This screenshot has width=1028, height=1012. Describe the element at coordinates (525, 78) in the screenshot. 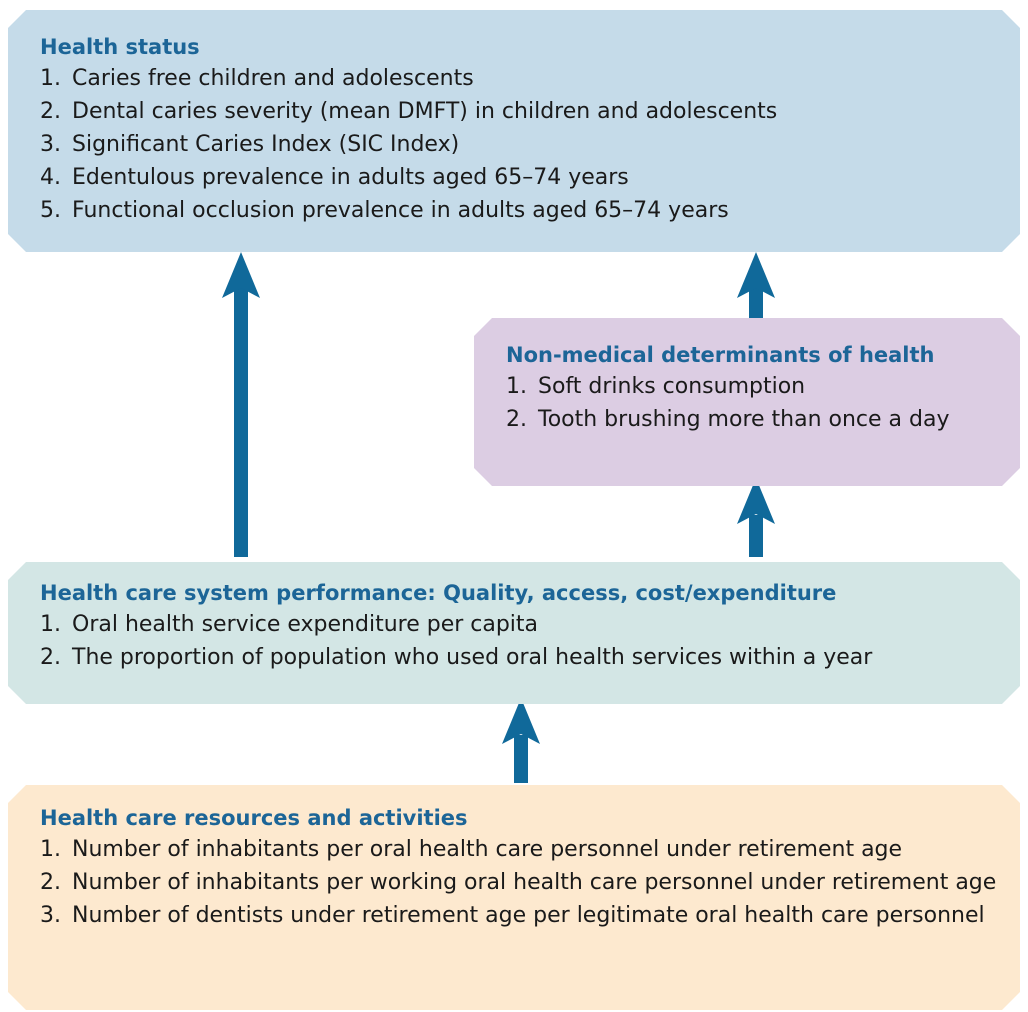

I see `list-item: 1. Caries free children and adolescents` at that location.